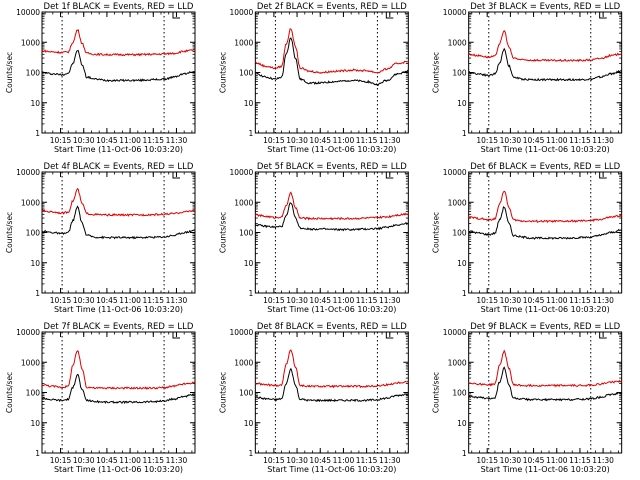 This screenshot has height=480, width=640. What do you see at coordinates (332, 327) in the screenshot?
I see `chart-title: Det 8f BLACK = Events, RED = LLD` at bounding box center [332, 327].